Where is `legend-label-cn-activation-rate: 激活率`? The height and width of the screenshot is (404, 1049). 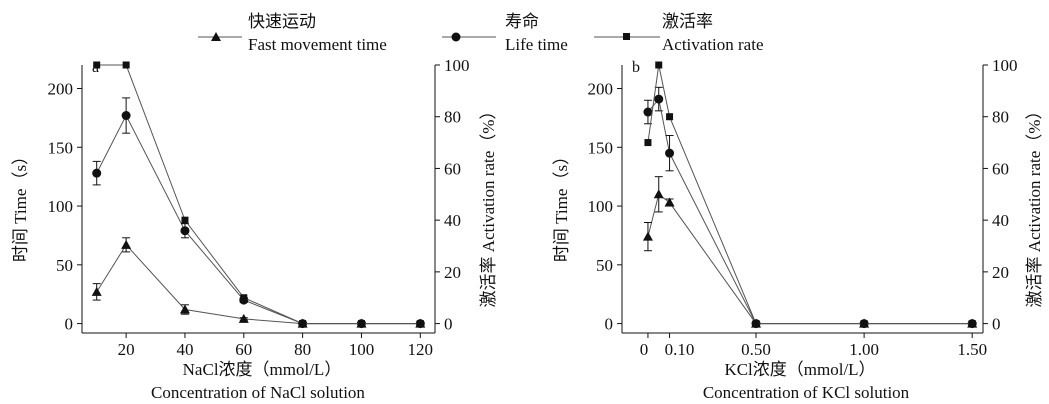 legend-label-cn-activation-rate: 激活率 is located at coordinates (687, 21).